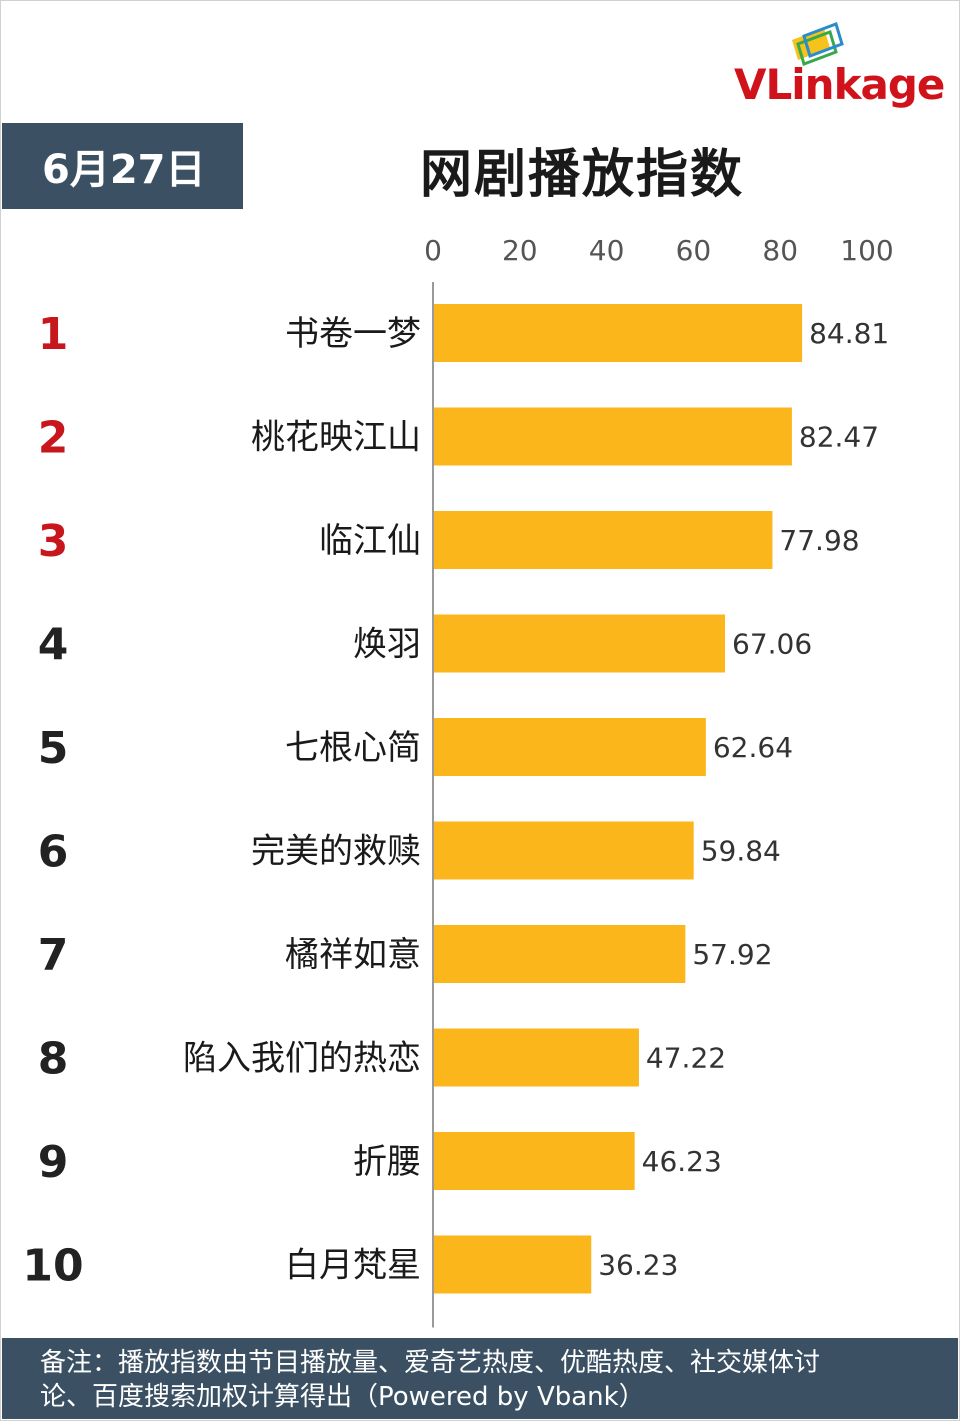 The image size is (960, 1421). Describe the element at coordinates (336, 852) in the screenshot. I see `category-label: 完美的救赎` at that location.